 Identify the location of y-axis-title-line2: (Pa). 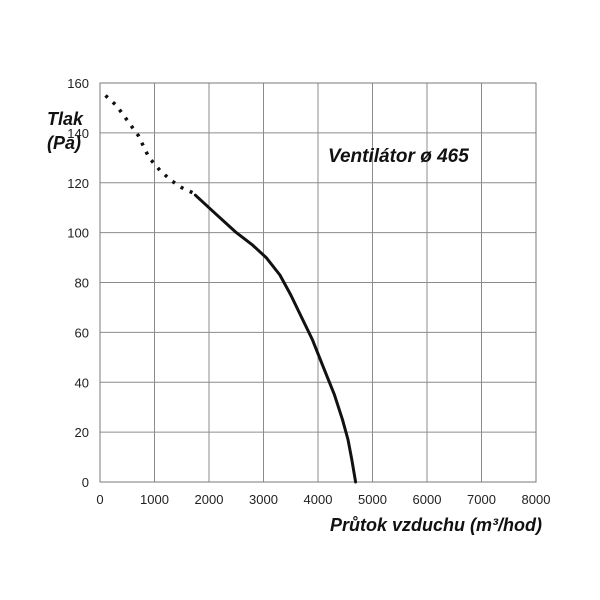
(64, 143).